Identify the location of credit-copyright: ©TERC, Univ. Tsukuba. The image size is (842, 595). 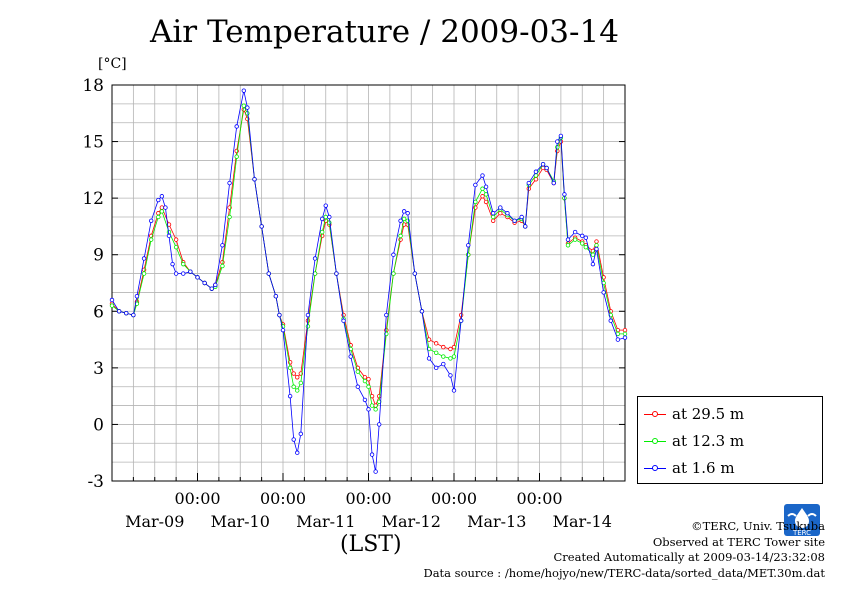
(758, 526).